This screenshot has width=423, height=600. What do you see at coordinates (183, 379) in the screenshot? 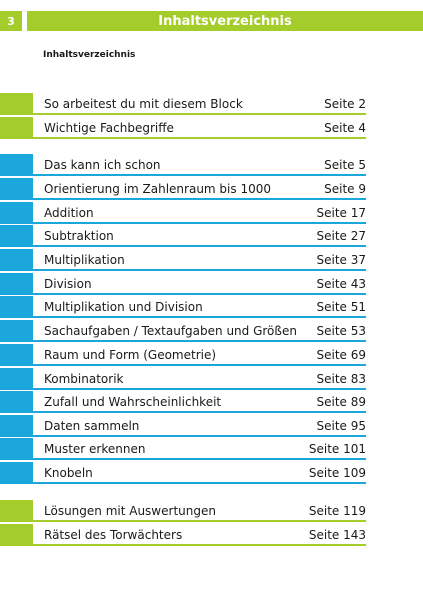
I see `toc-entry: Kombinatorik Seite 83` at bounding box center [183, 379].